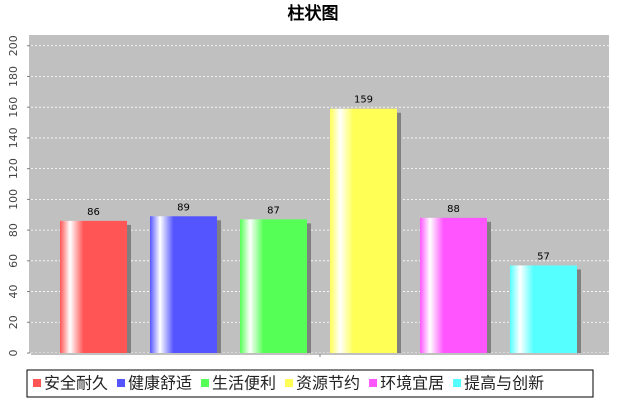 Image resolution: width=620 pixels, height=400 pixels. Describe the element at coordinates (453, 209) in the screenshot. I see `data-label: 88` at that location.